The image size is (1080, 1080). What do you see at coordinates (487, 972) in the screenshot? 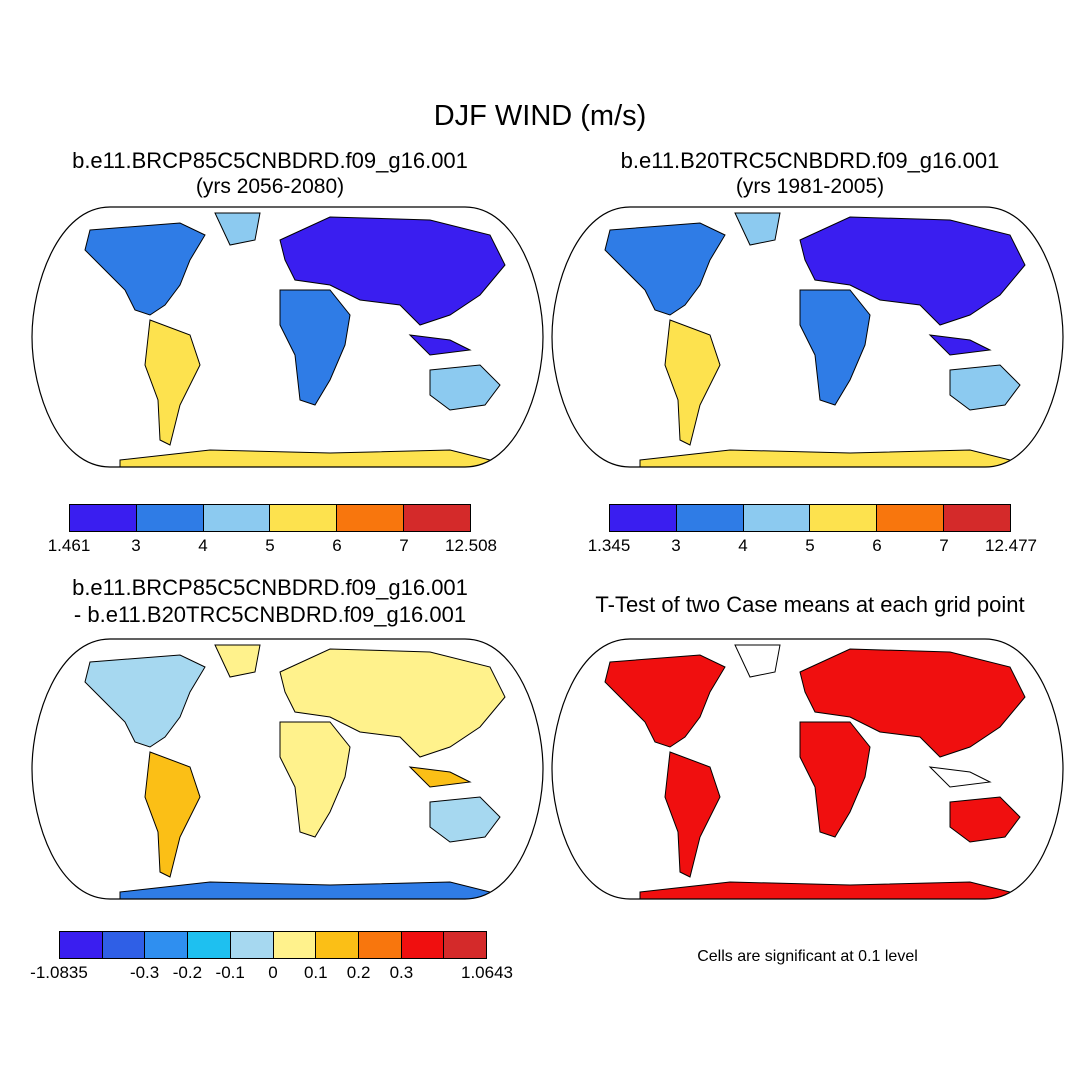
I see `colorbar-tick-label: 1.0643` at bounding box center [487, 972].